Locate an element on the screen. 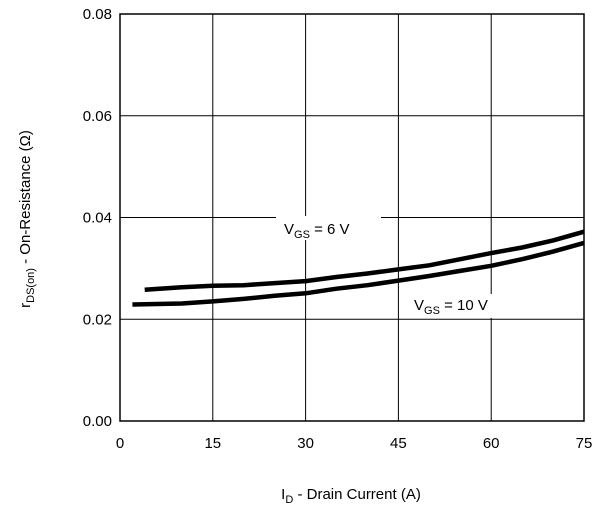 This screenshot has width=601, height=510. y-tick-label: 0.04 is located at coordinates (97, 218).